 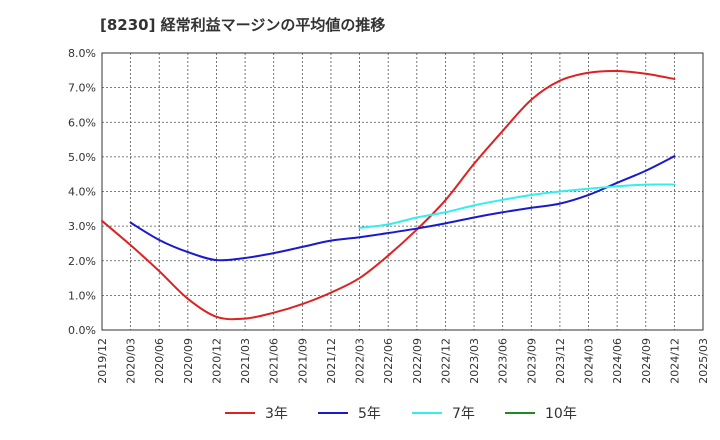 What do you see at coordinates (82, 226) in the screenshot?
I see `y-tick-label: 3.0%` at bounding box center [82, 226].